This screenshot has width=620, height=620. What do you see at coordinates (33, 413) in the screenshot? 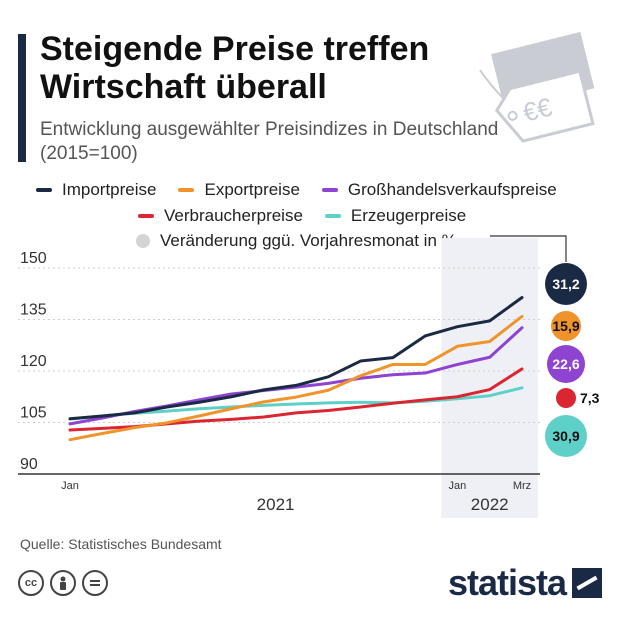
I see `y-tick-label: 105` at bounding box center [33, 413].